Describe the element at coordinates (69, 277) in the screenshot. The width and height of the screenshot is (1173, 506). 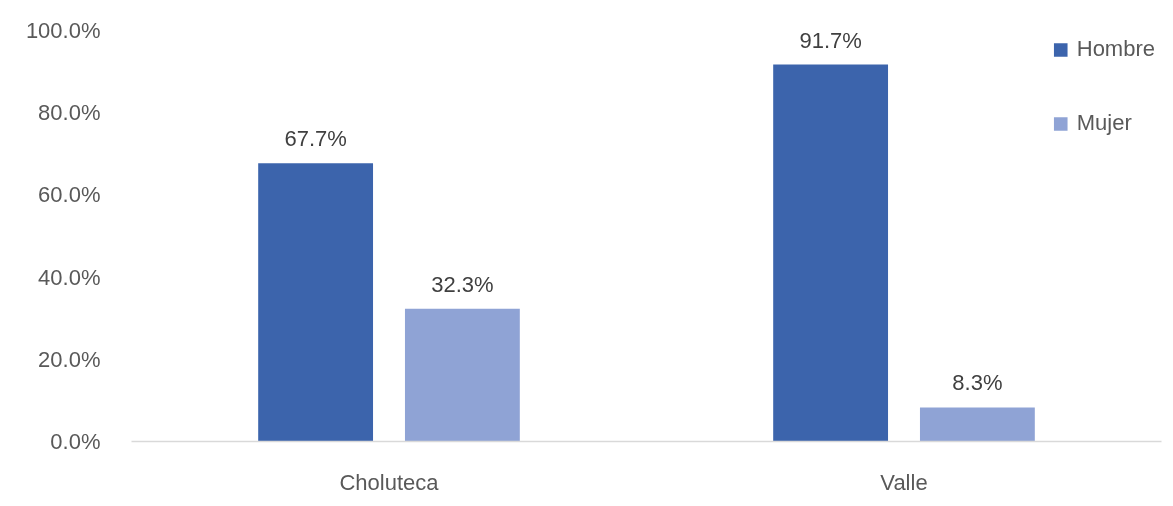
I see `y-tick-label: 40.0%` at that location.